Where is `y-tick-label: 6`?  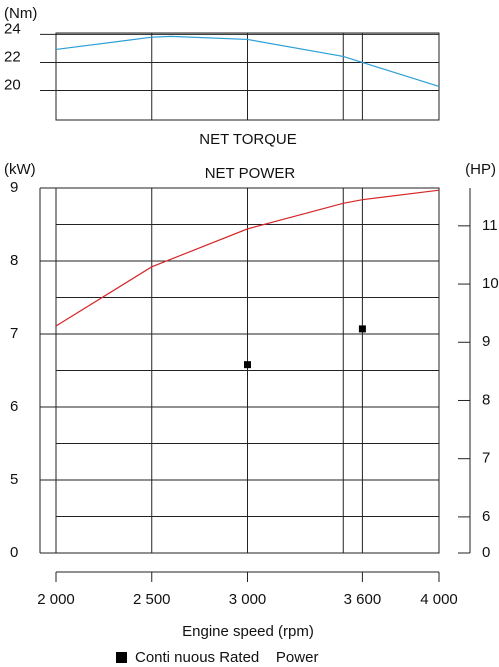 y-tick-label: 6 is located at coordinates (14, 406).